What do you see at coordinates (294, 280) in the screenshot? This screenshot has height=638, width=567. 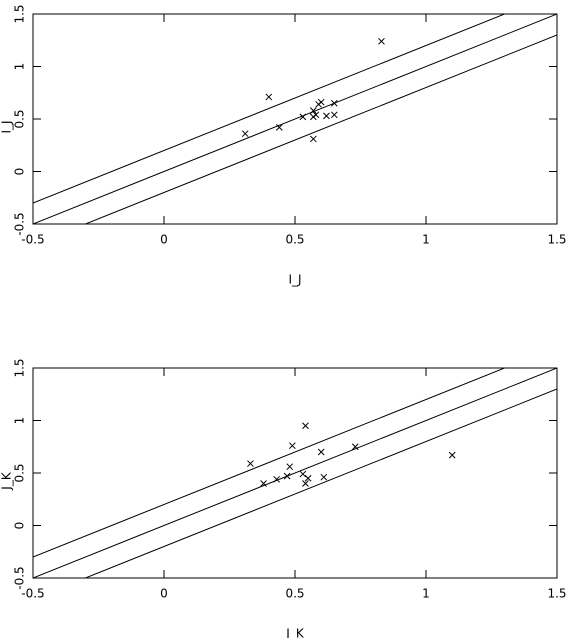 I see `x-axis-label: I_J` at bounding box center [294, 280].